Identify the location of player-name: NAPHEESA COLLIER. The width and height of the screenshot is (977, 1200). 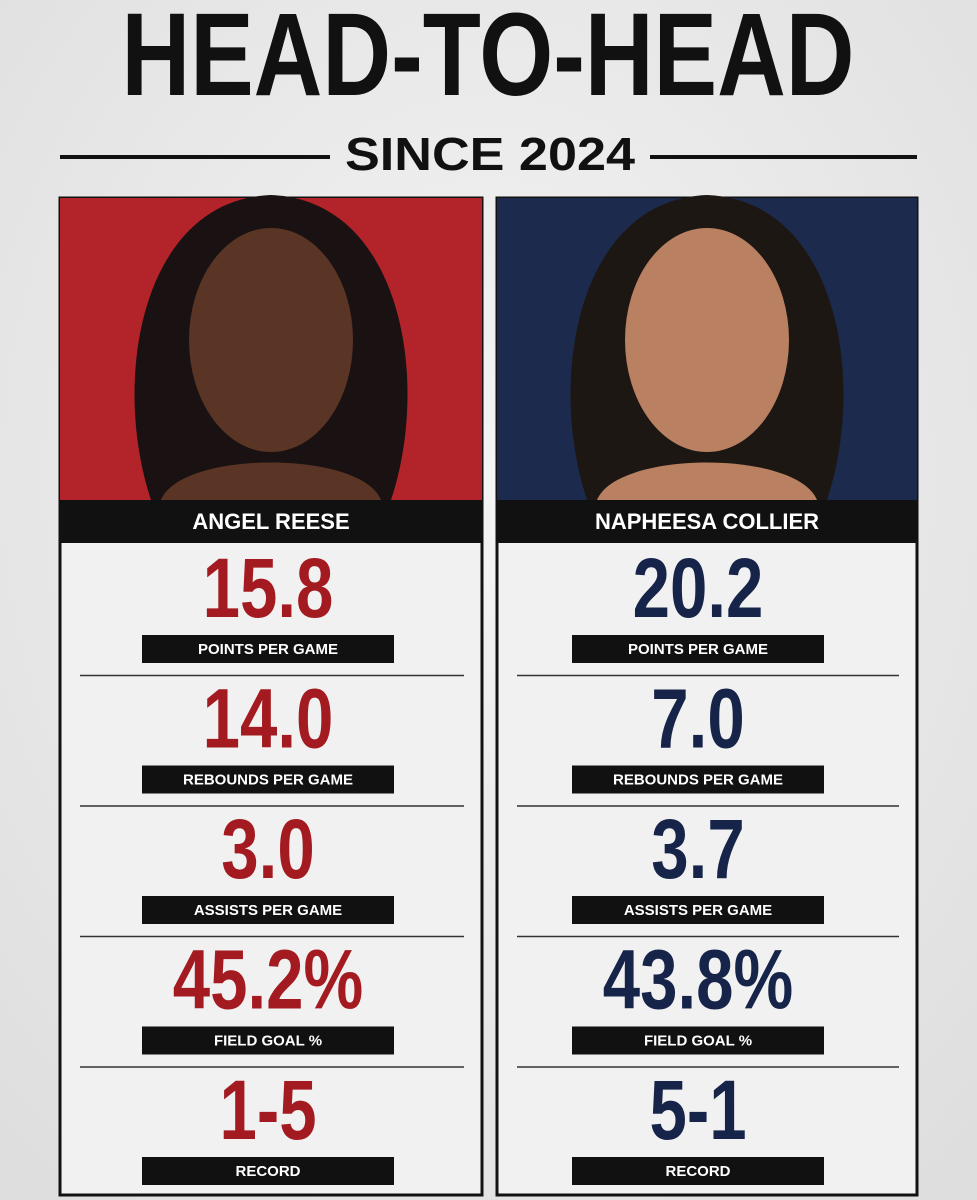
(707, 521).